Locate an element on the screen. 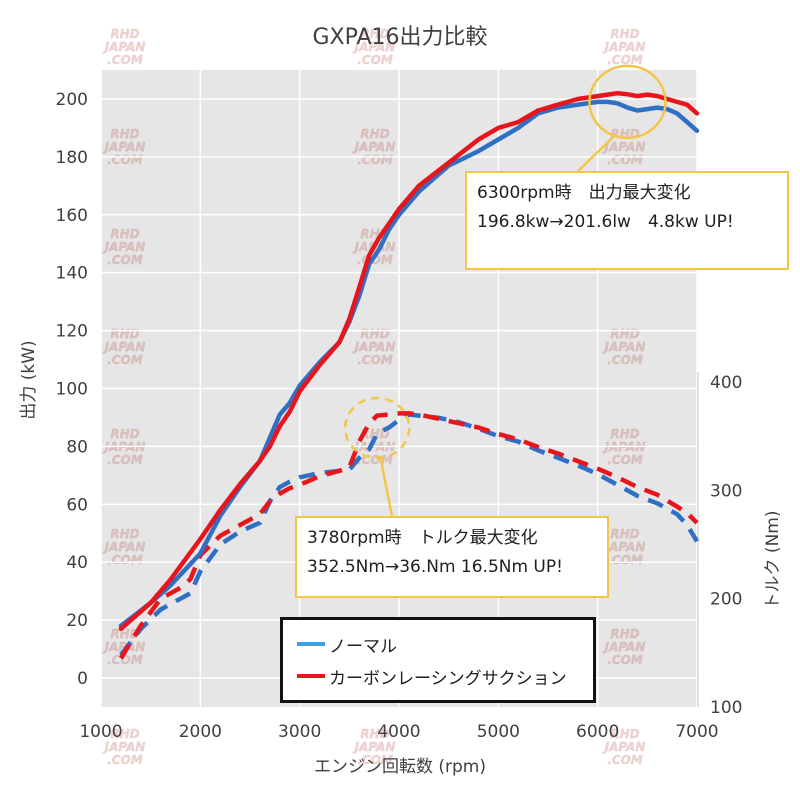  highlight-circle-torque is located at coordinates (377, 428).